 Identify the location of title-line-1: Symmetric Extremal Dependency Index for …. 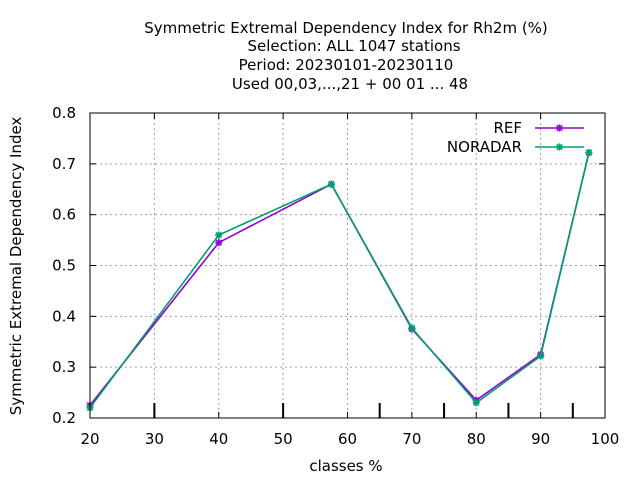
(346, 28).